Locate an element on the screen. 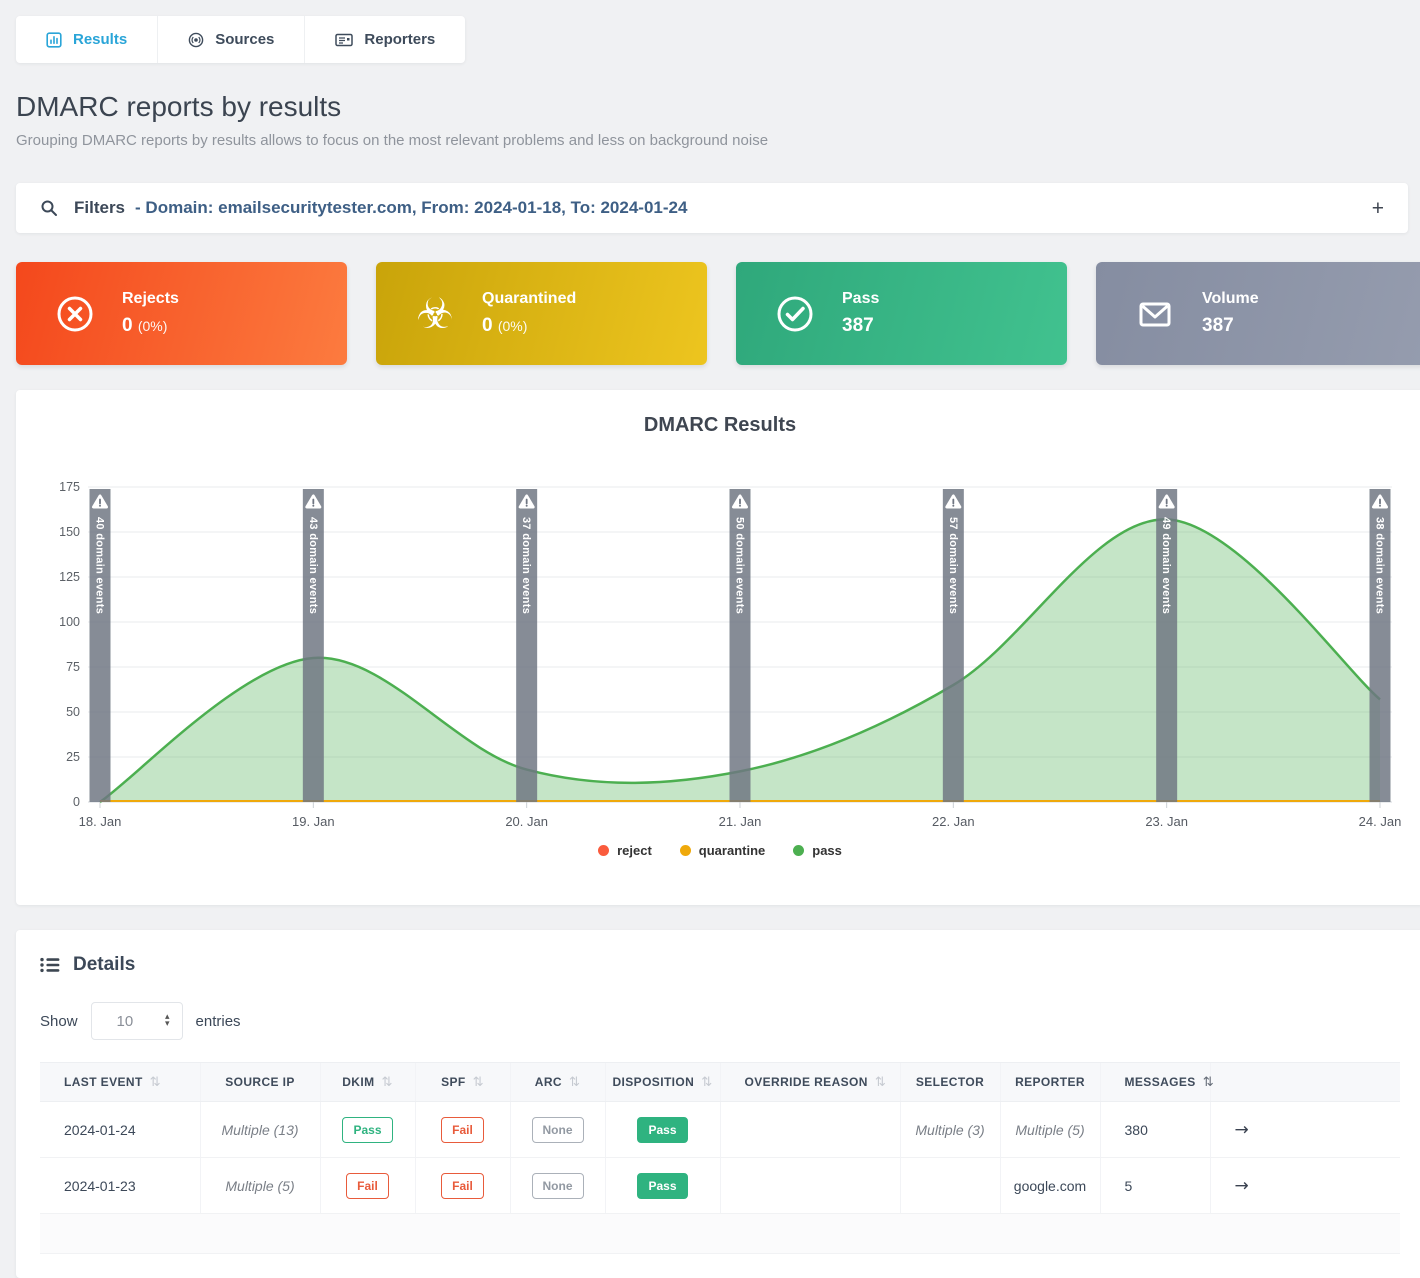 The width and height of the screenshot is (1420, 1278). legend-item-reject: reject is located at coordinates (625, 850).